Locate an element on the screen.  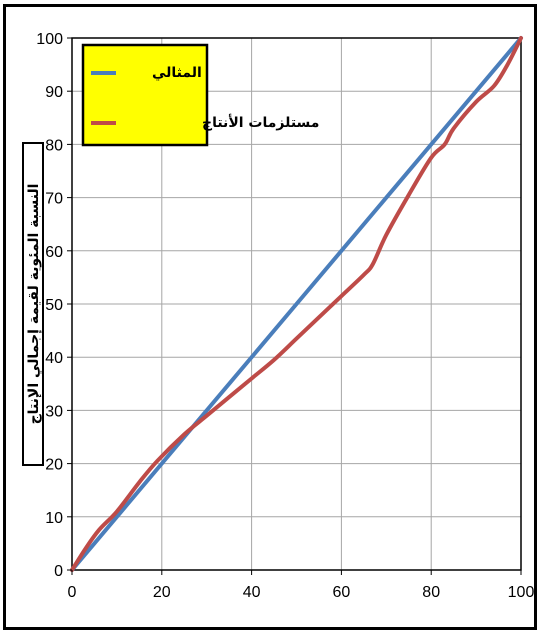
y-tick-label: 80 is located at coordinates (54, 145).